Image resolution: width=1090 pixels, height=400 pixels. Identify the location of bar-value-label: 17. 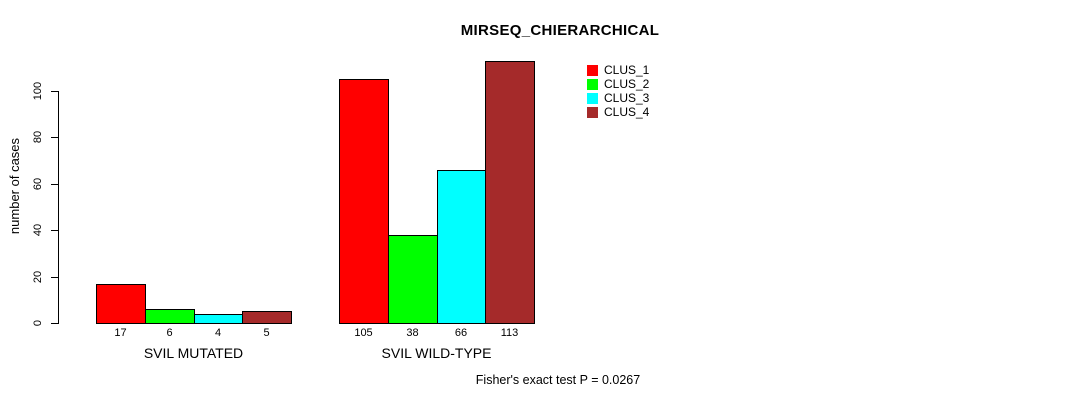
(120, 333).